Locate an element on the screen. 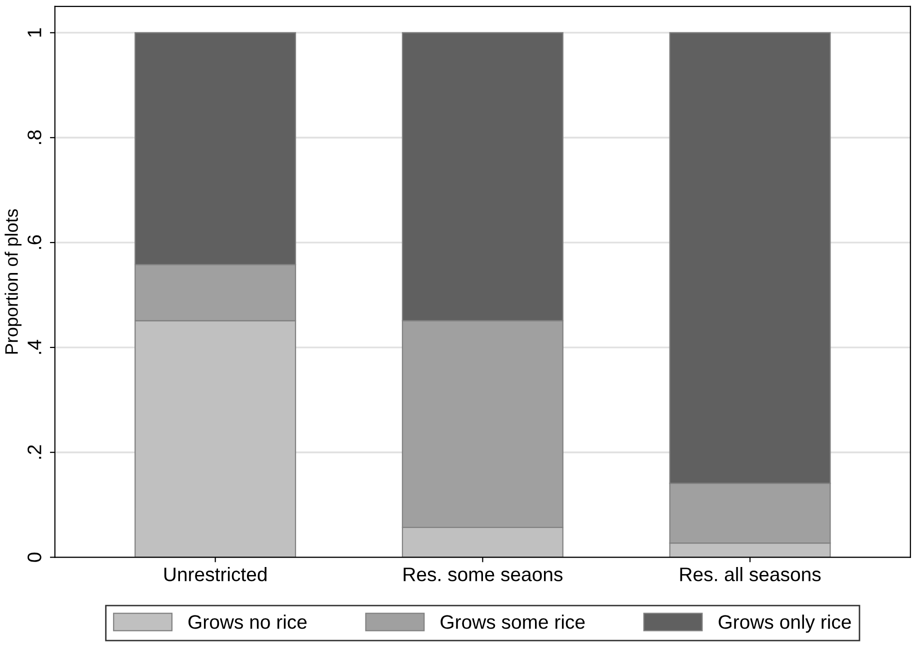 The width and height of the screenshot is (915, 648). x-tick-label: Unrestricted is located at coordinates (215, 574).